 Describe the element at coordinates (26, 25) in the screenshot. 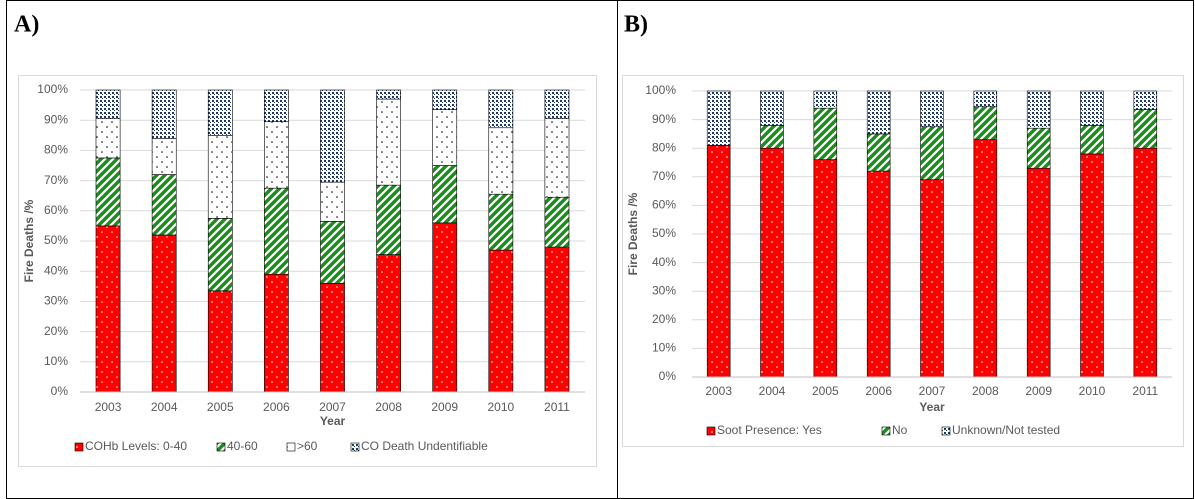

I see `panel-label: A)` at that location.